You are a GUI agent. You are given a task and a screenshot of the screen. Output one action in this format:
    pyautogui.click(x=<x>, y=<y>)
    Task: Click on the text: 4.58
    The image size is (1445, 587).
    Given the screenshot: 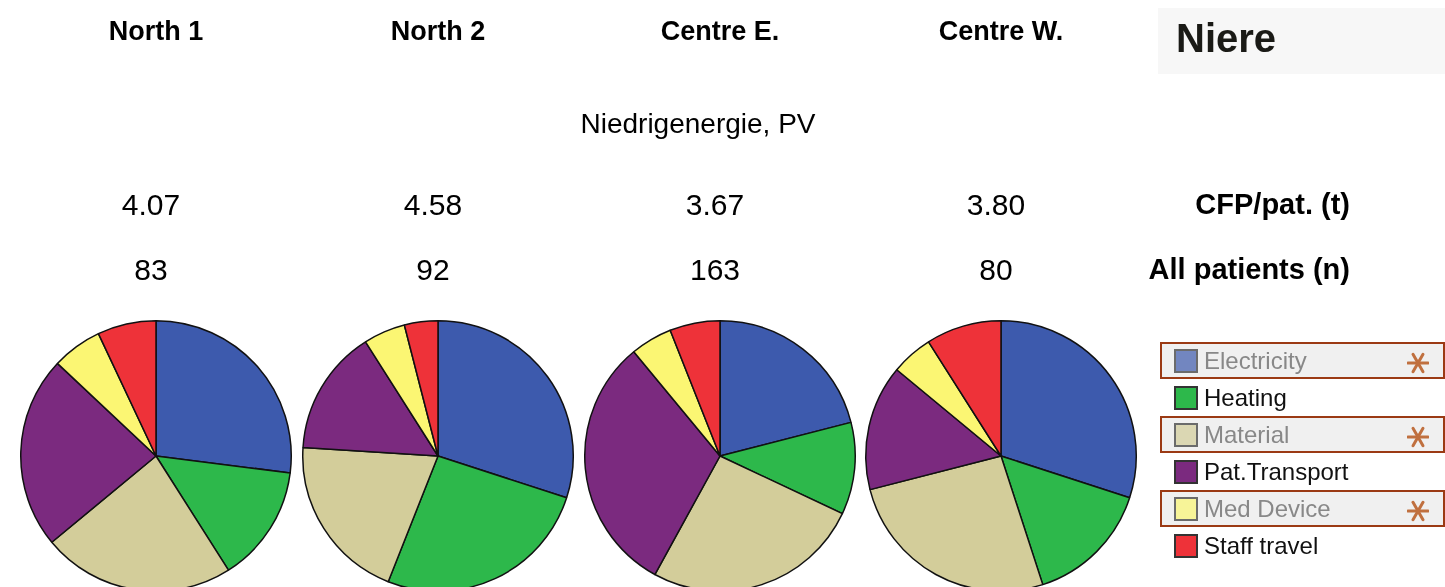 What is the action you would take?
    pyautogui.click(x=433, y=204)
    